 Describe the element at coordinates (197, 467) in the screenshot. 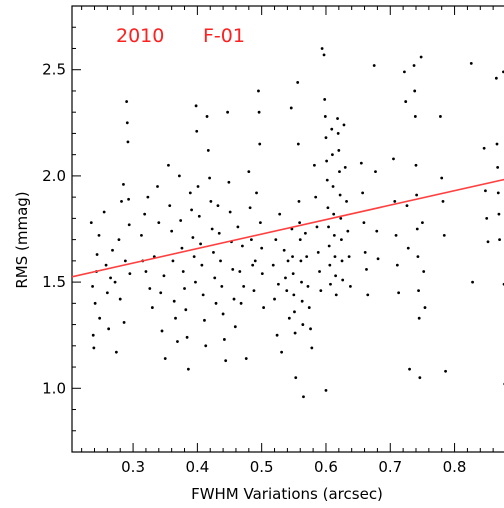

I see `x-tick-label: 0.4` at that location.